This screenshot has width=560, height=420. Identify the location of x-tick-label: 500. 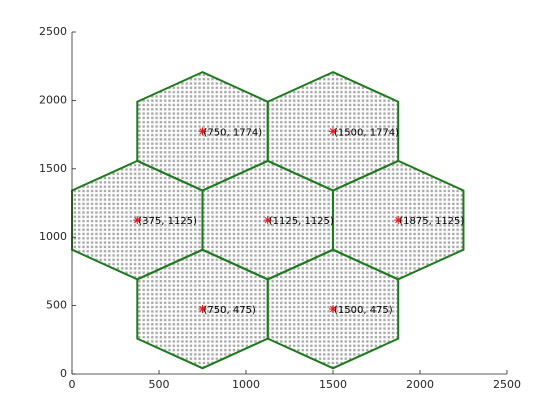
(159, 384).